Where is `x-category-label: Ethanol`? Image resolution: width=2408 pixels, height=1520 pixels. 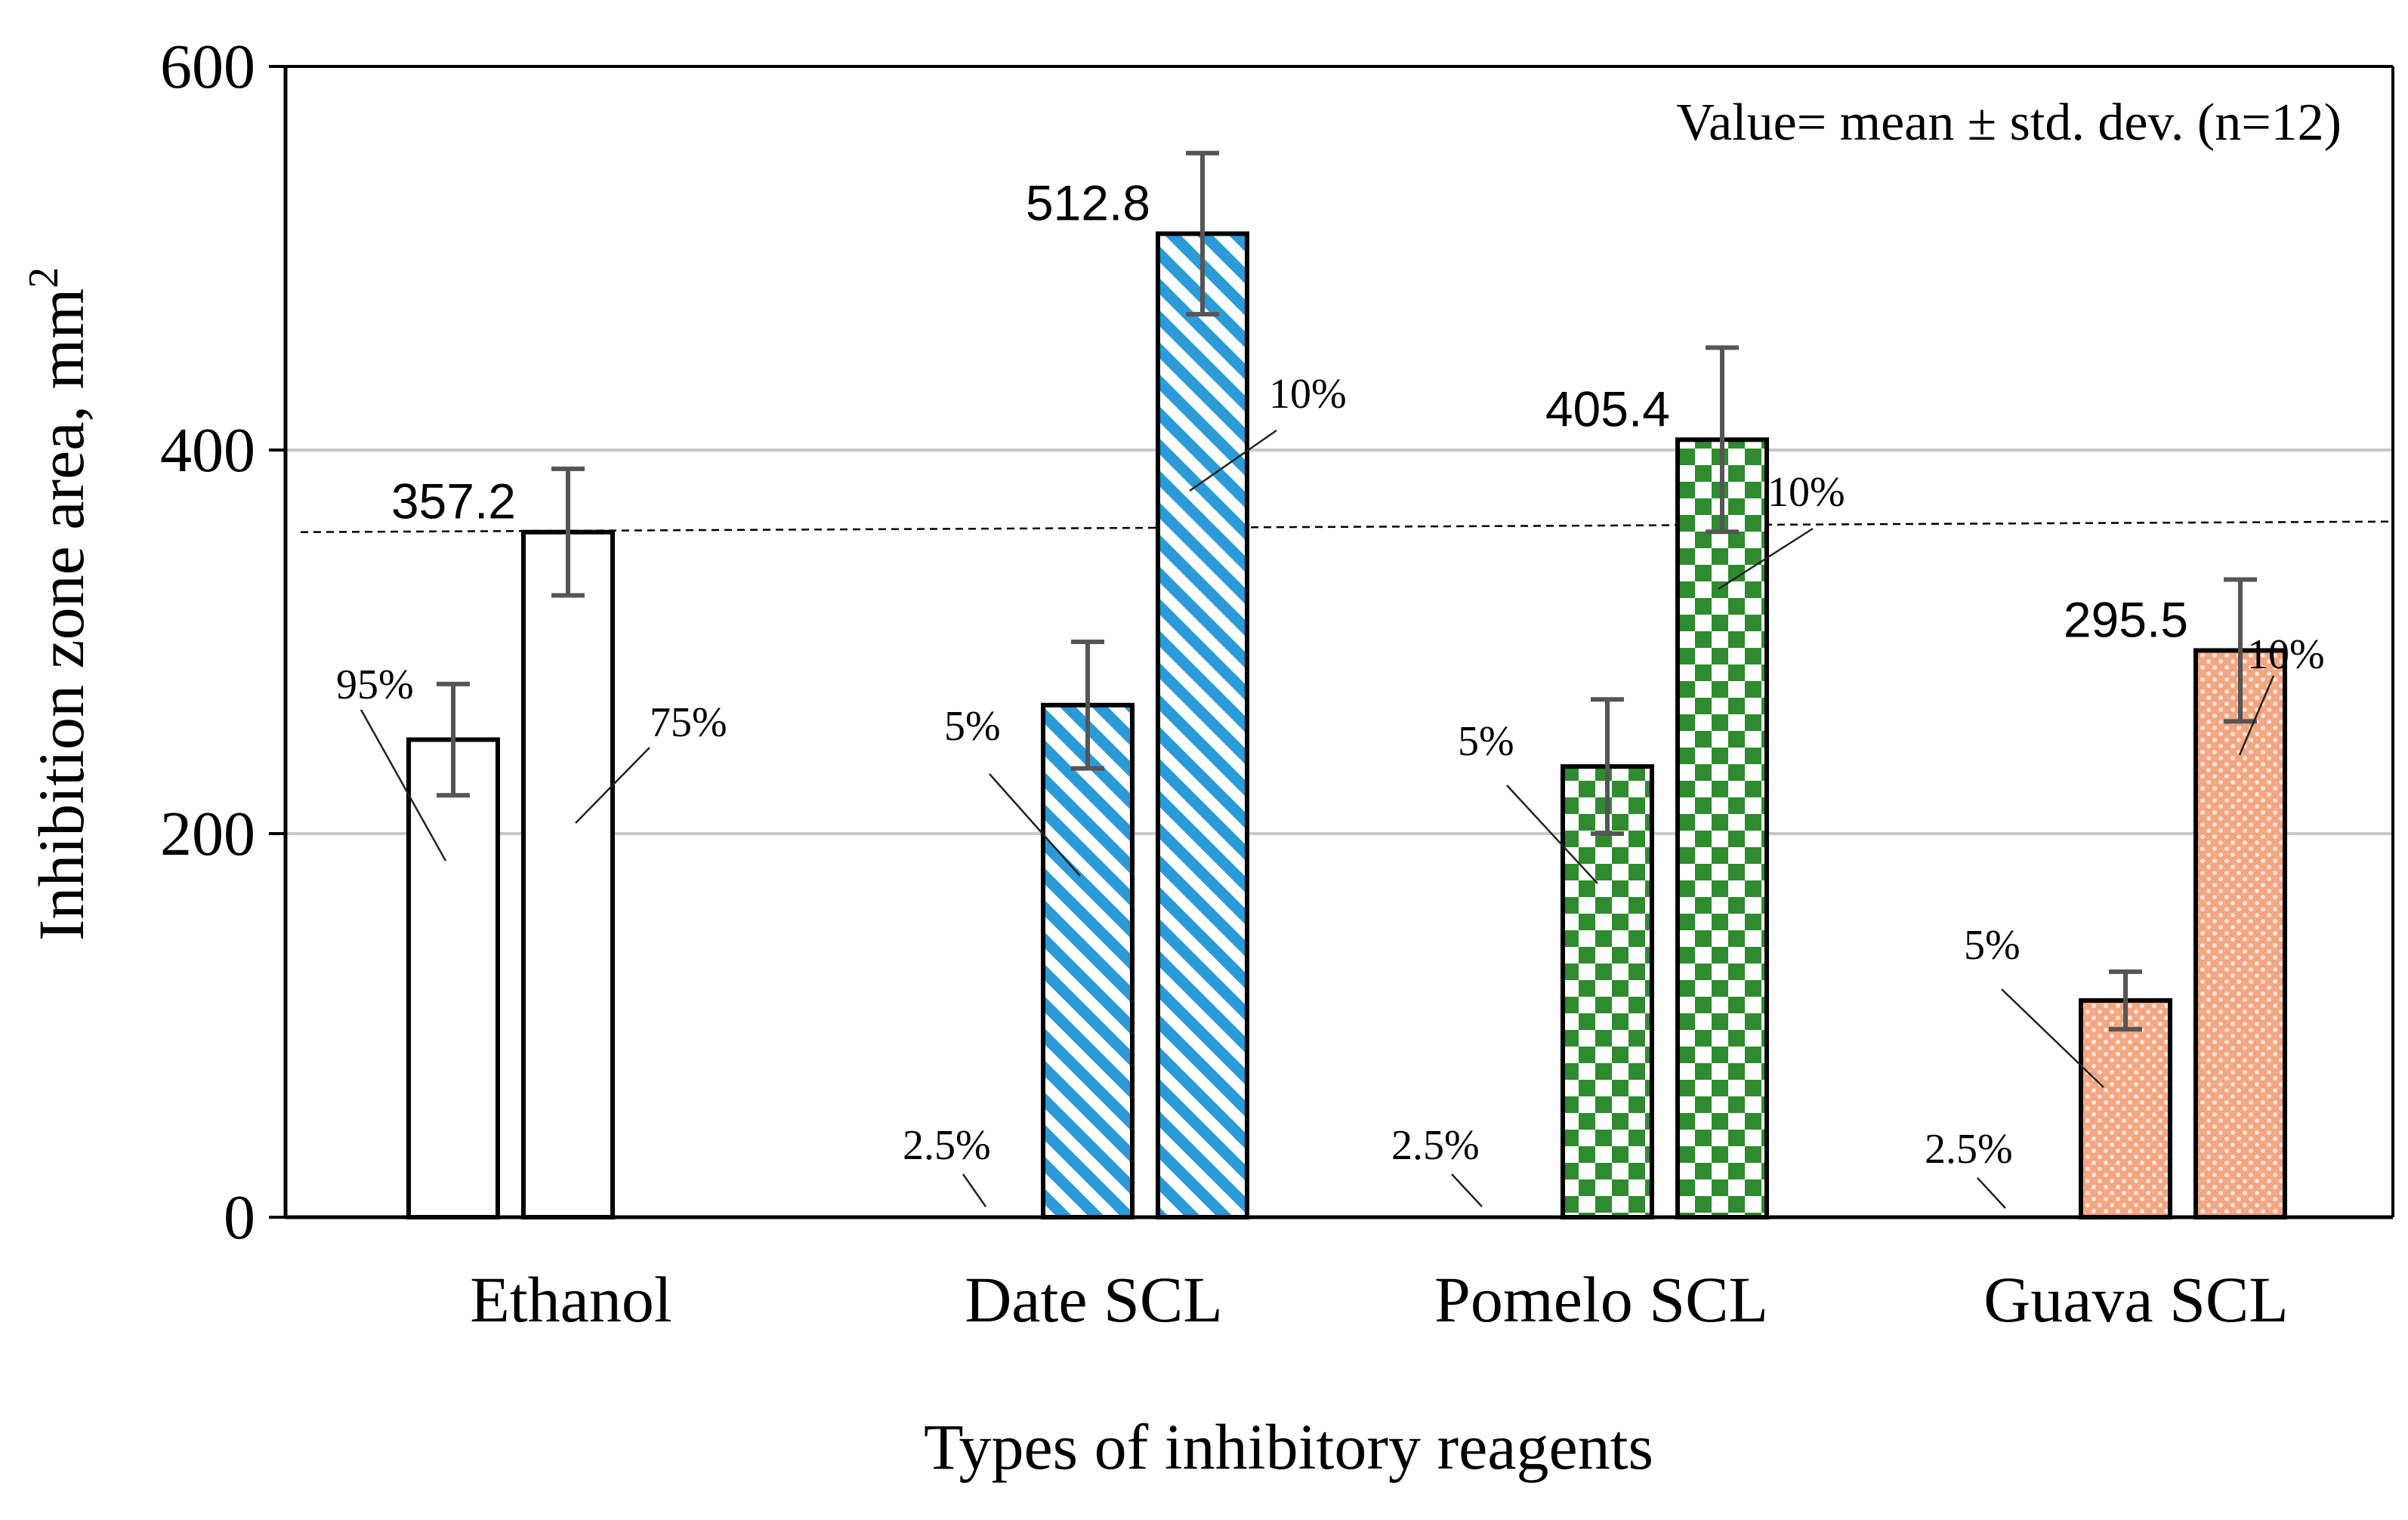
x-category-label: Ethanol is located at coordinates (571, 1299).